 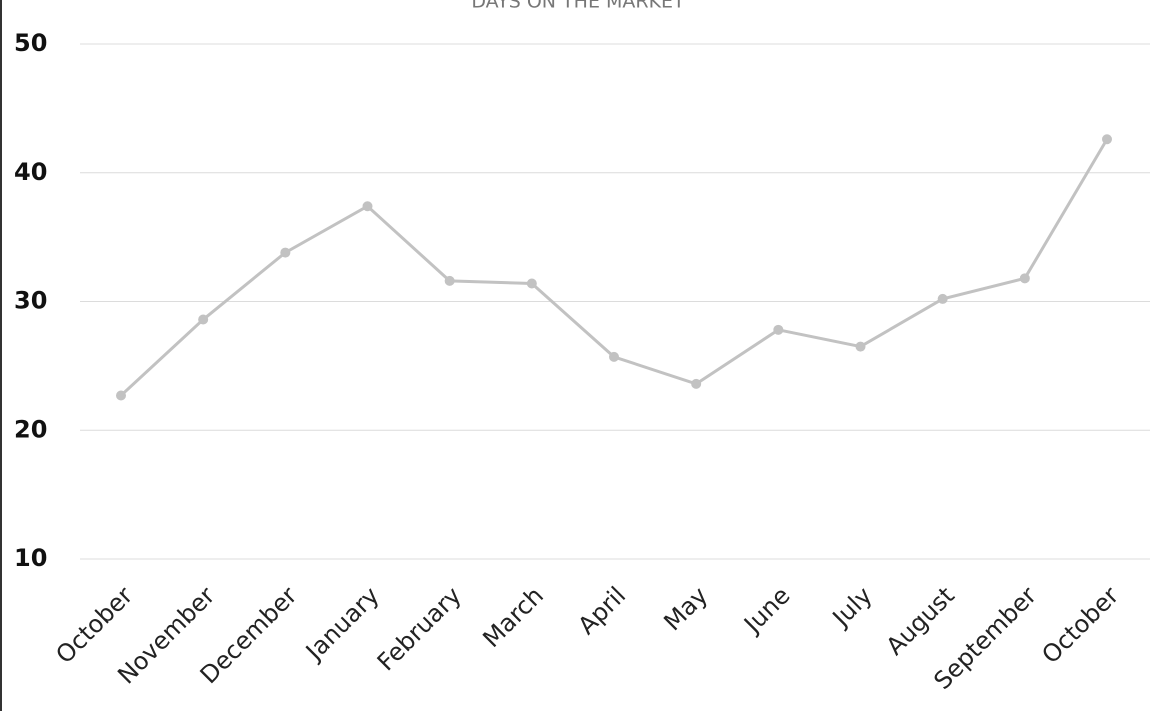 I want to click on y-tick-label: 50, so click(x=30, y=43).